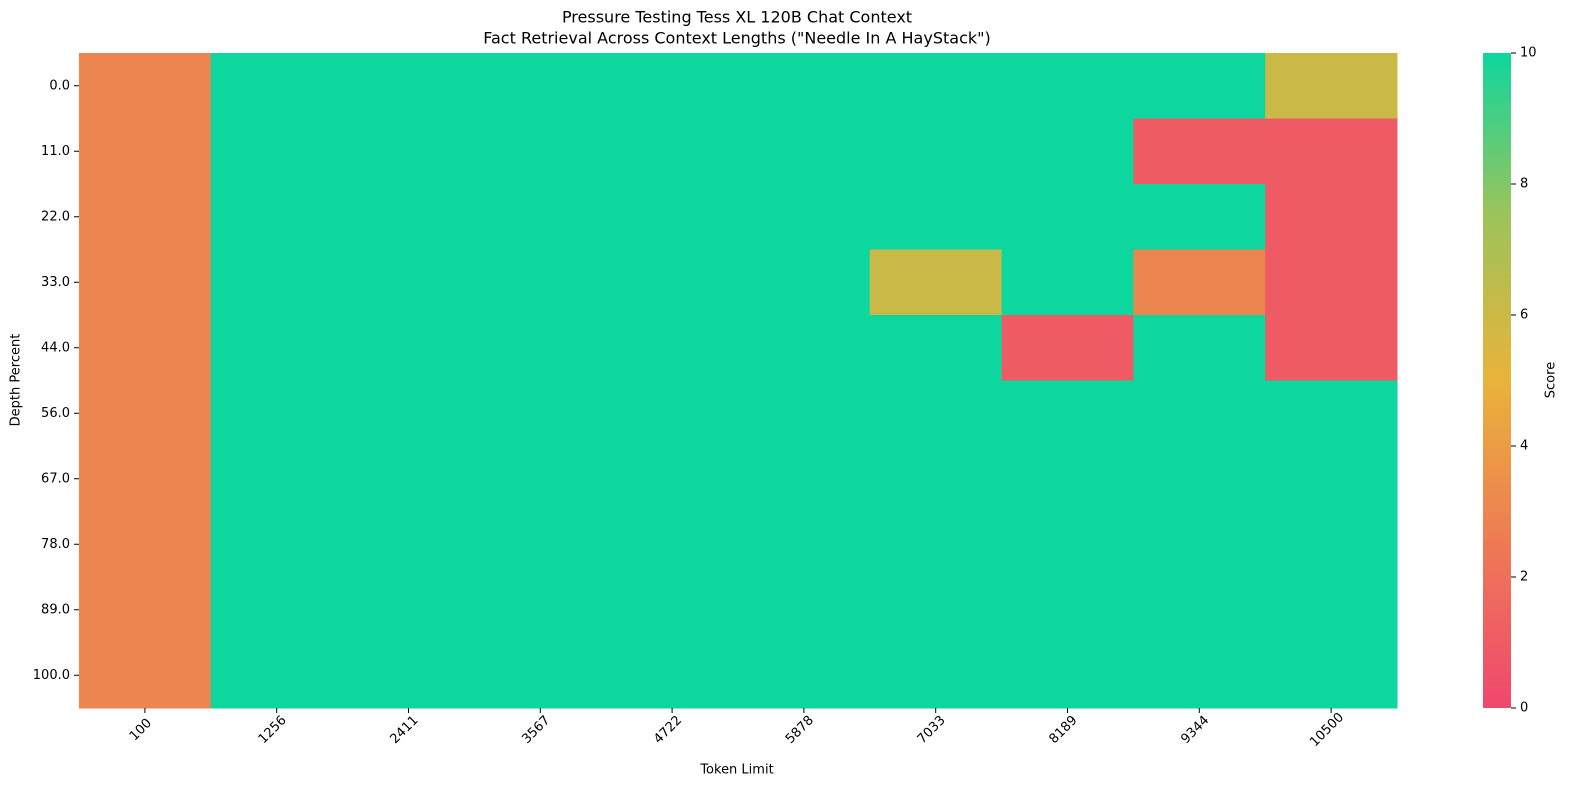  I want to click on y-tick-label: 56.0, so click(55, 413).